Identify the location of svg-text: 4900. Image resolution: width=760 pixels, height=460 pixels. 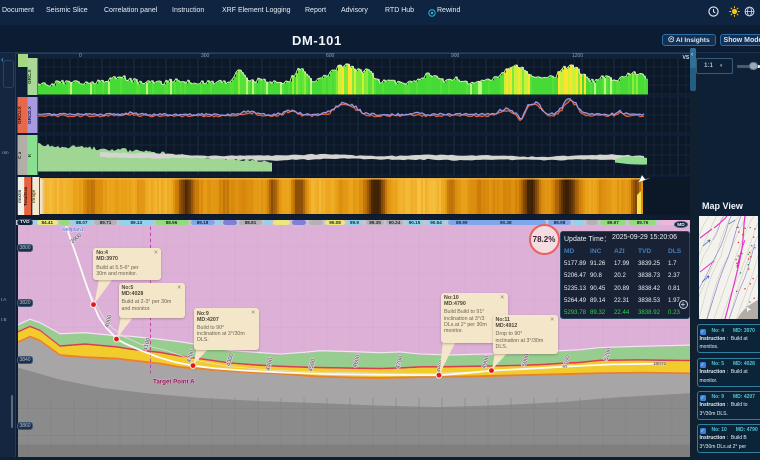
(485, 363).